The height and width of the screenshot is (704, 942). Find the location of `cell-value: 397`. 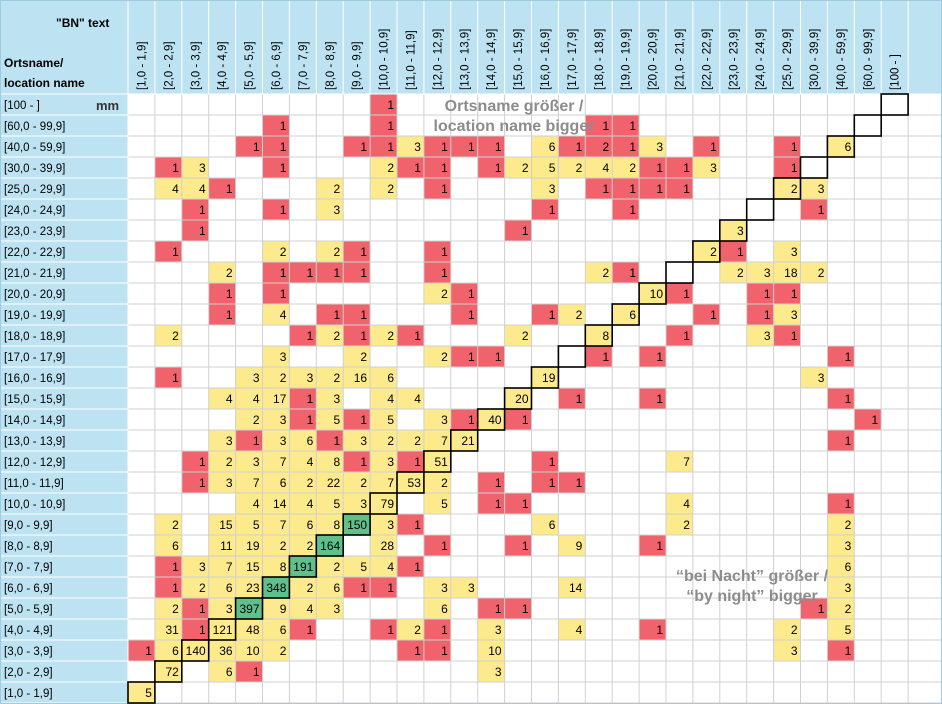

cell-value: 397 is located at coordinates (249, 609).